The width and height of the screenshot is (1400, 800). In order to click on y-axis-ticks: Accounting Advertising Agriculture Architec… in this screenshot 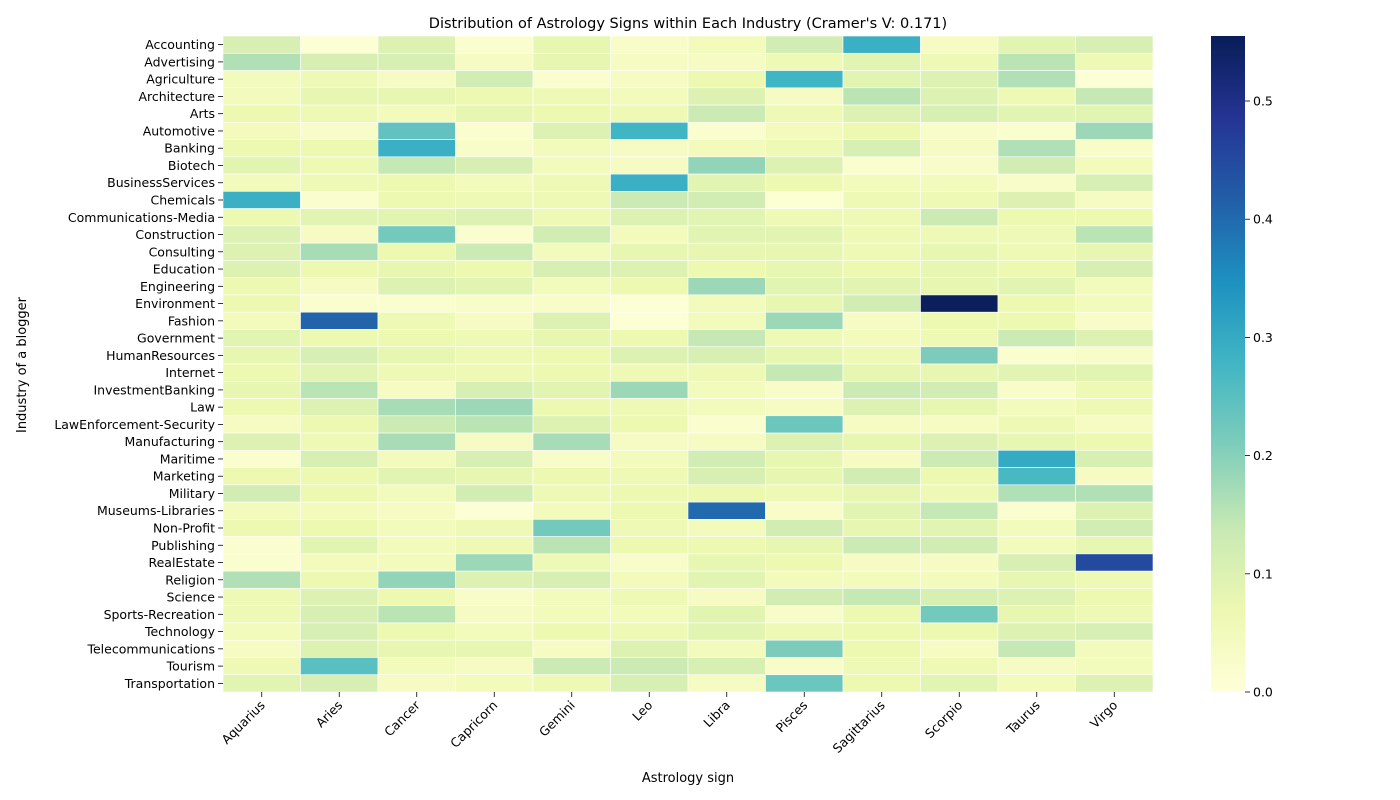, I will do `click(138, 364)`.